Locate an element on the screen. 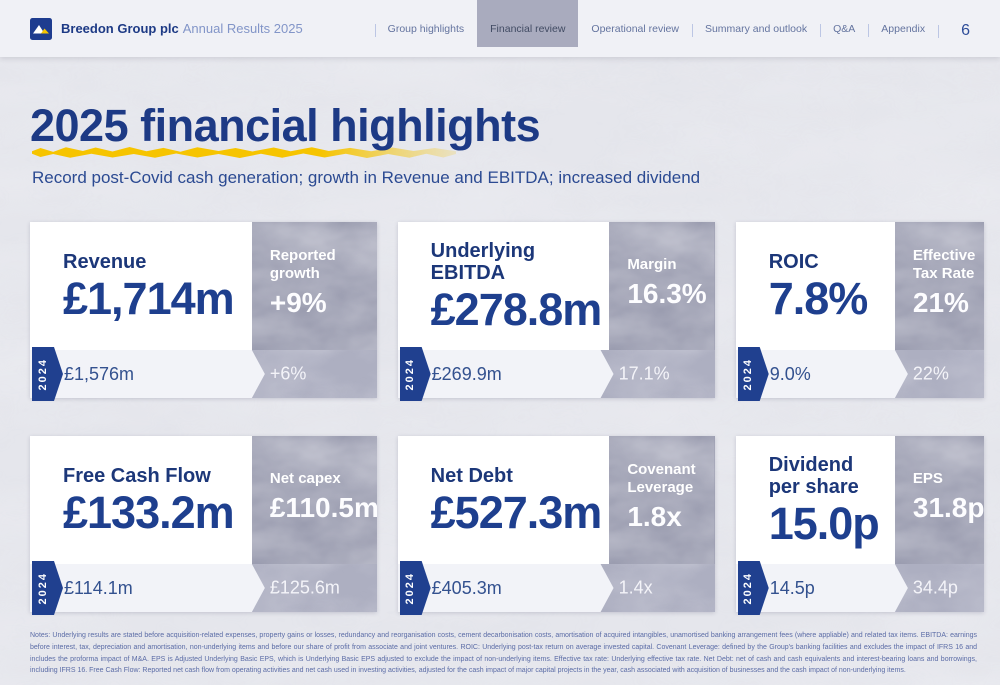  secondary-metric-value: £110.5m is located at coordinates (323, 508).